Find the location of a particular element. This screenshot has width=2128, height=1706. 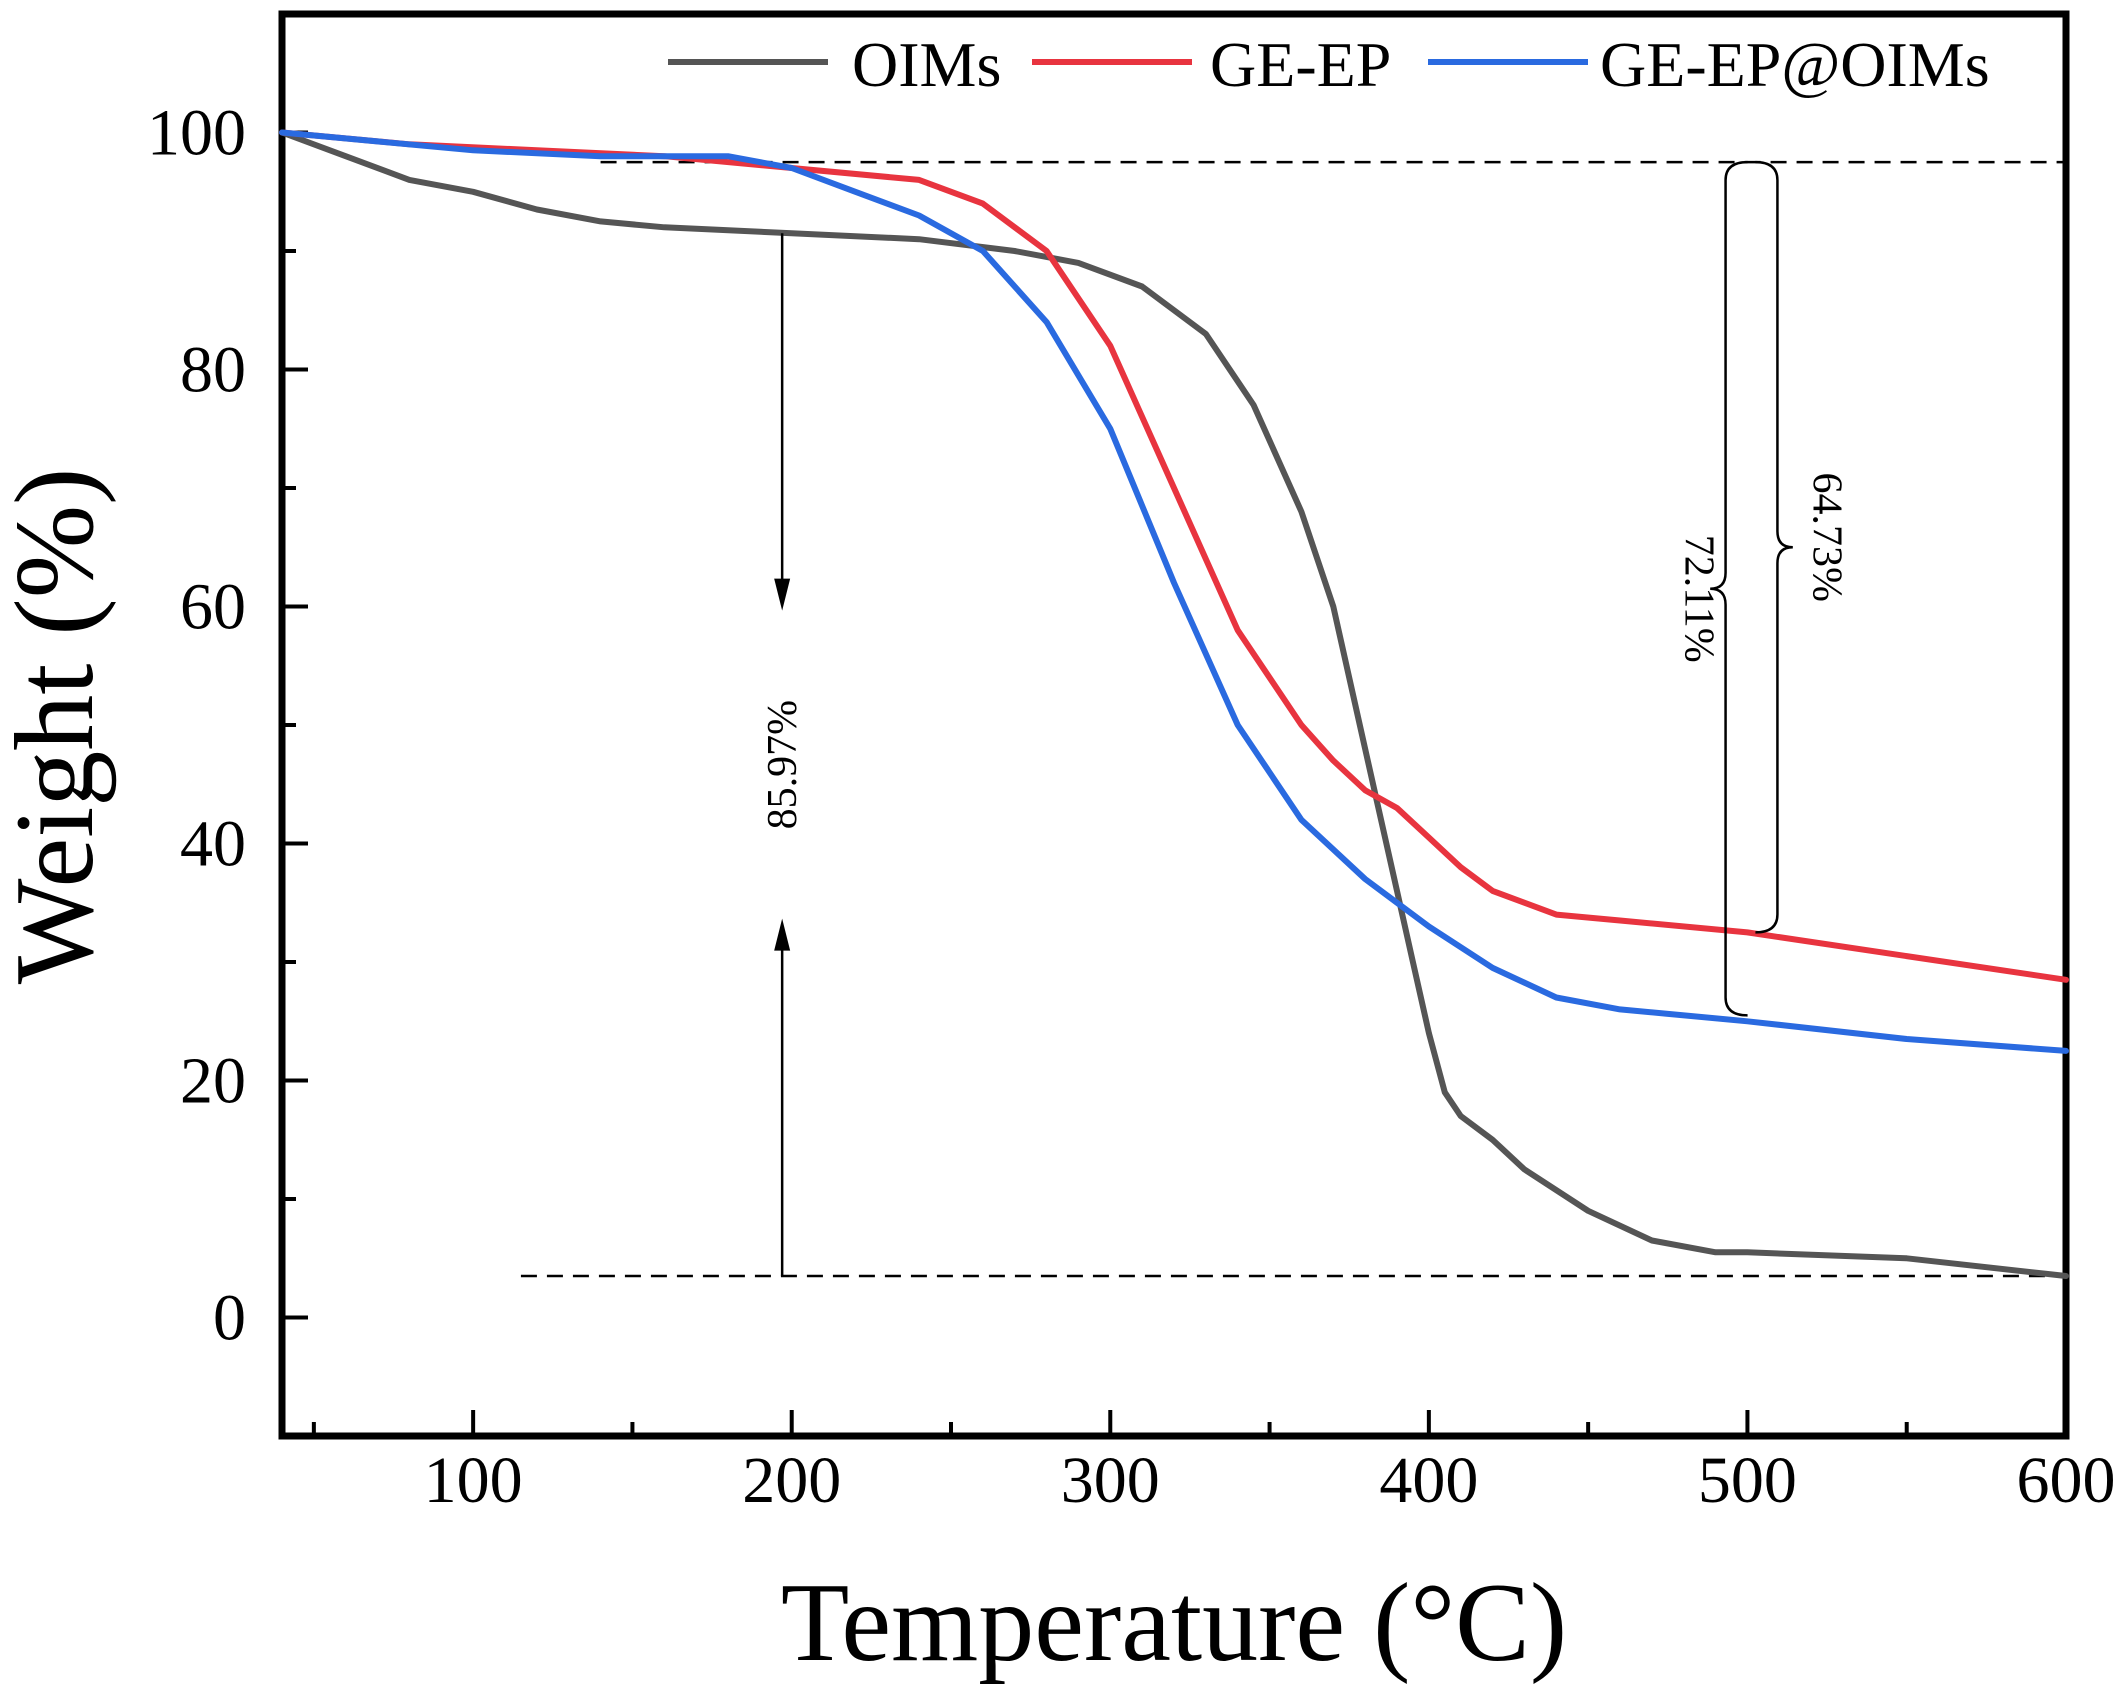

legend-label-oims: OIMs is located at coordinates (926, 64).